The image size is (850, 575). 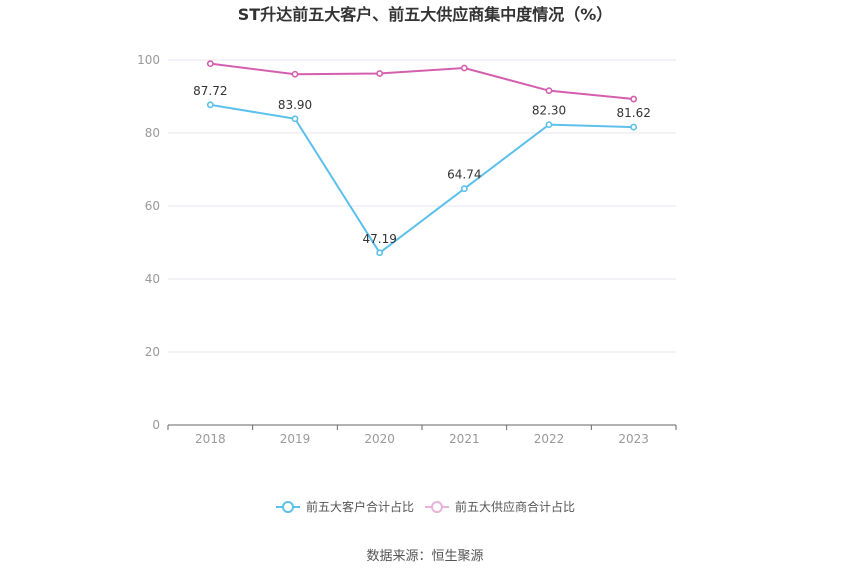 What do you see at coordinates (210, 91) in the screenshot?
I see `data-label: 87.72` at bounding box center [210, 91].